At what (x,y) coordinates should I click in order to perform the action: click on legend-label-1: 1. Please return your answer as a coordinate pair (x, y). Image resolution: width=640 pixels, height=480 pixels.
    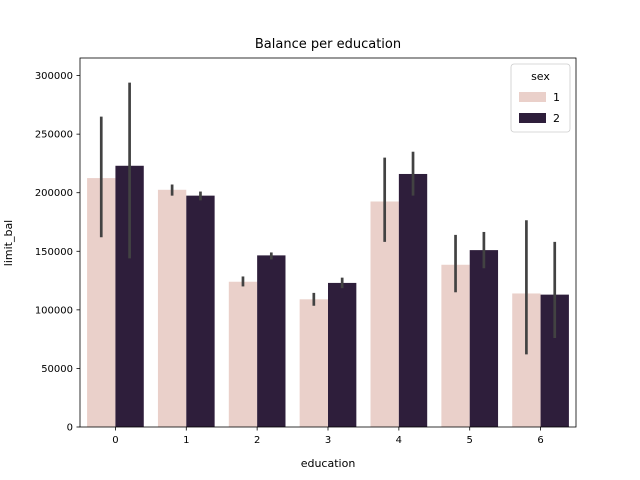
    Looking at the image, I should click on (556, 97).